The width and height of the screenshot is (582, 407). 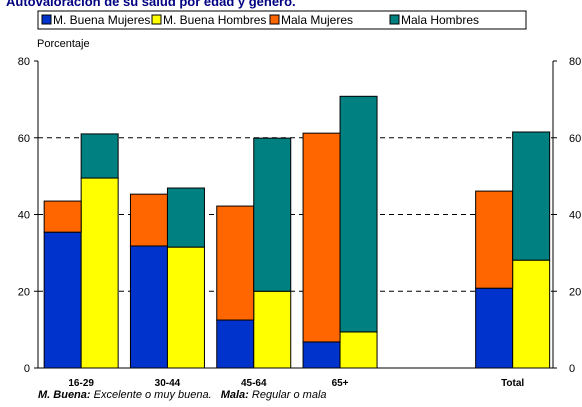 What do you see at coordinates (24, 62) in the screenshot?
I see `y-tick-label: 80` at bounding box center [24, 62].